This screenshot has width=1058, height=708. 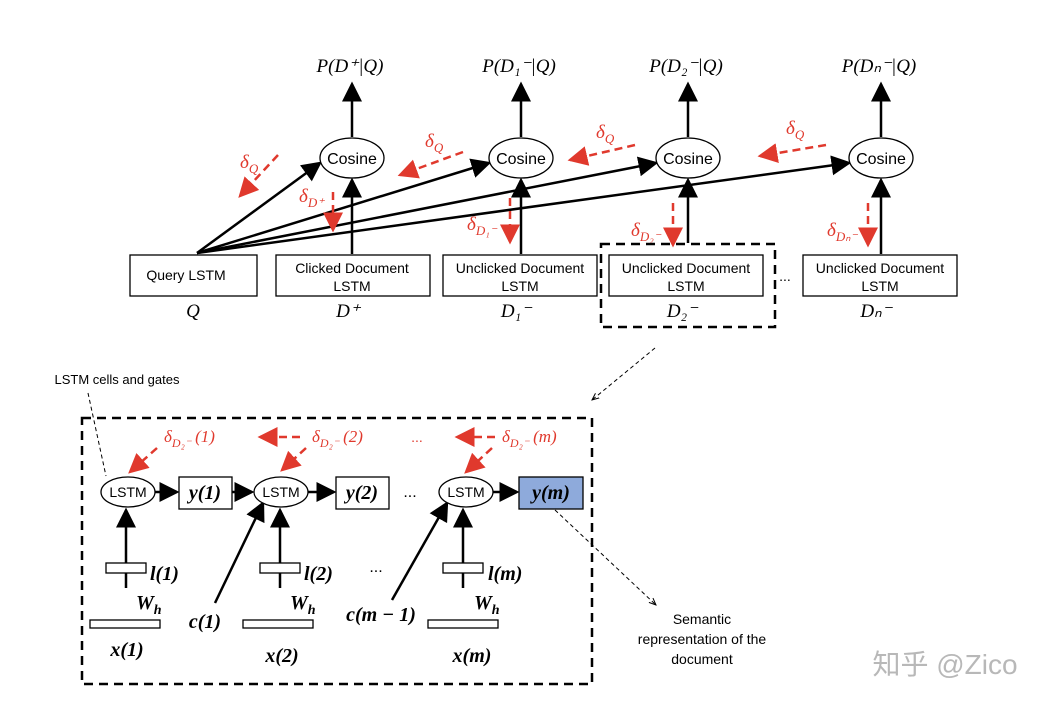 I want to click on input-label: x(m), so click(x=472, y=656).